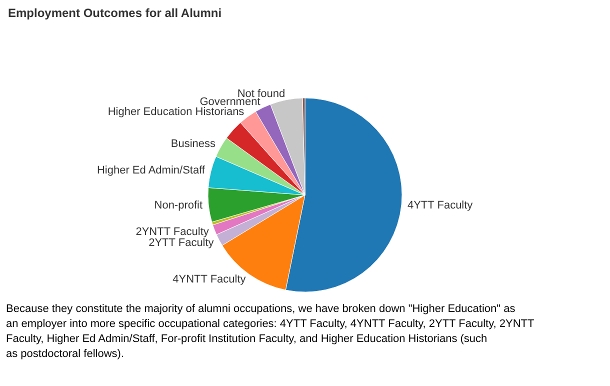  Describe the element at coordinates (151, 170) in the screenshot. I see `slice-label: Higher Ed Admin/Staff` at that location.